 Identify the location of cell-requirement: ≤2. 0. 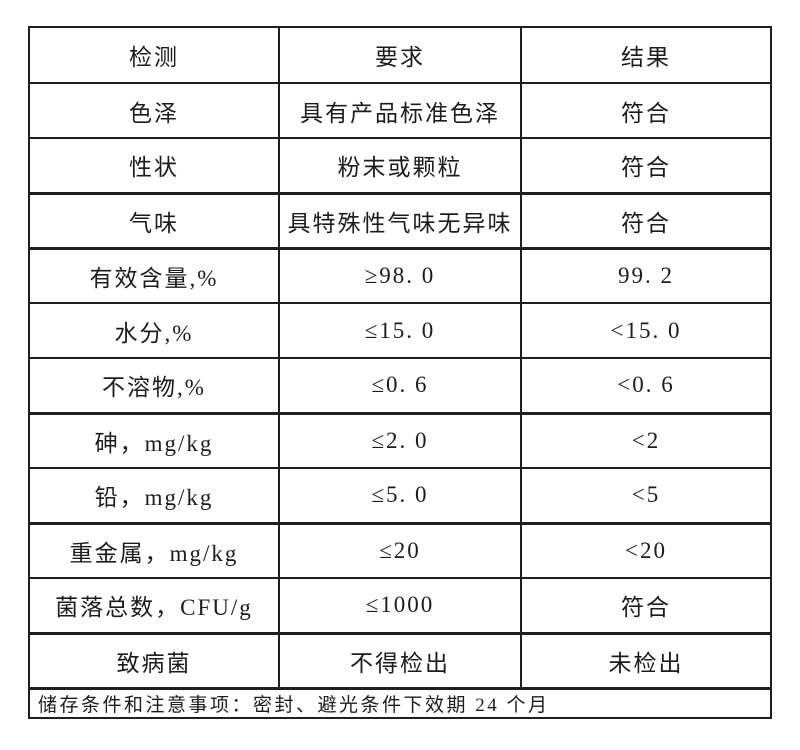
(400, 440).